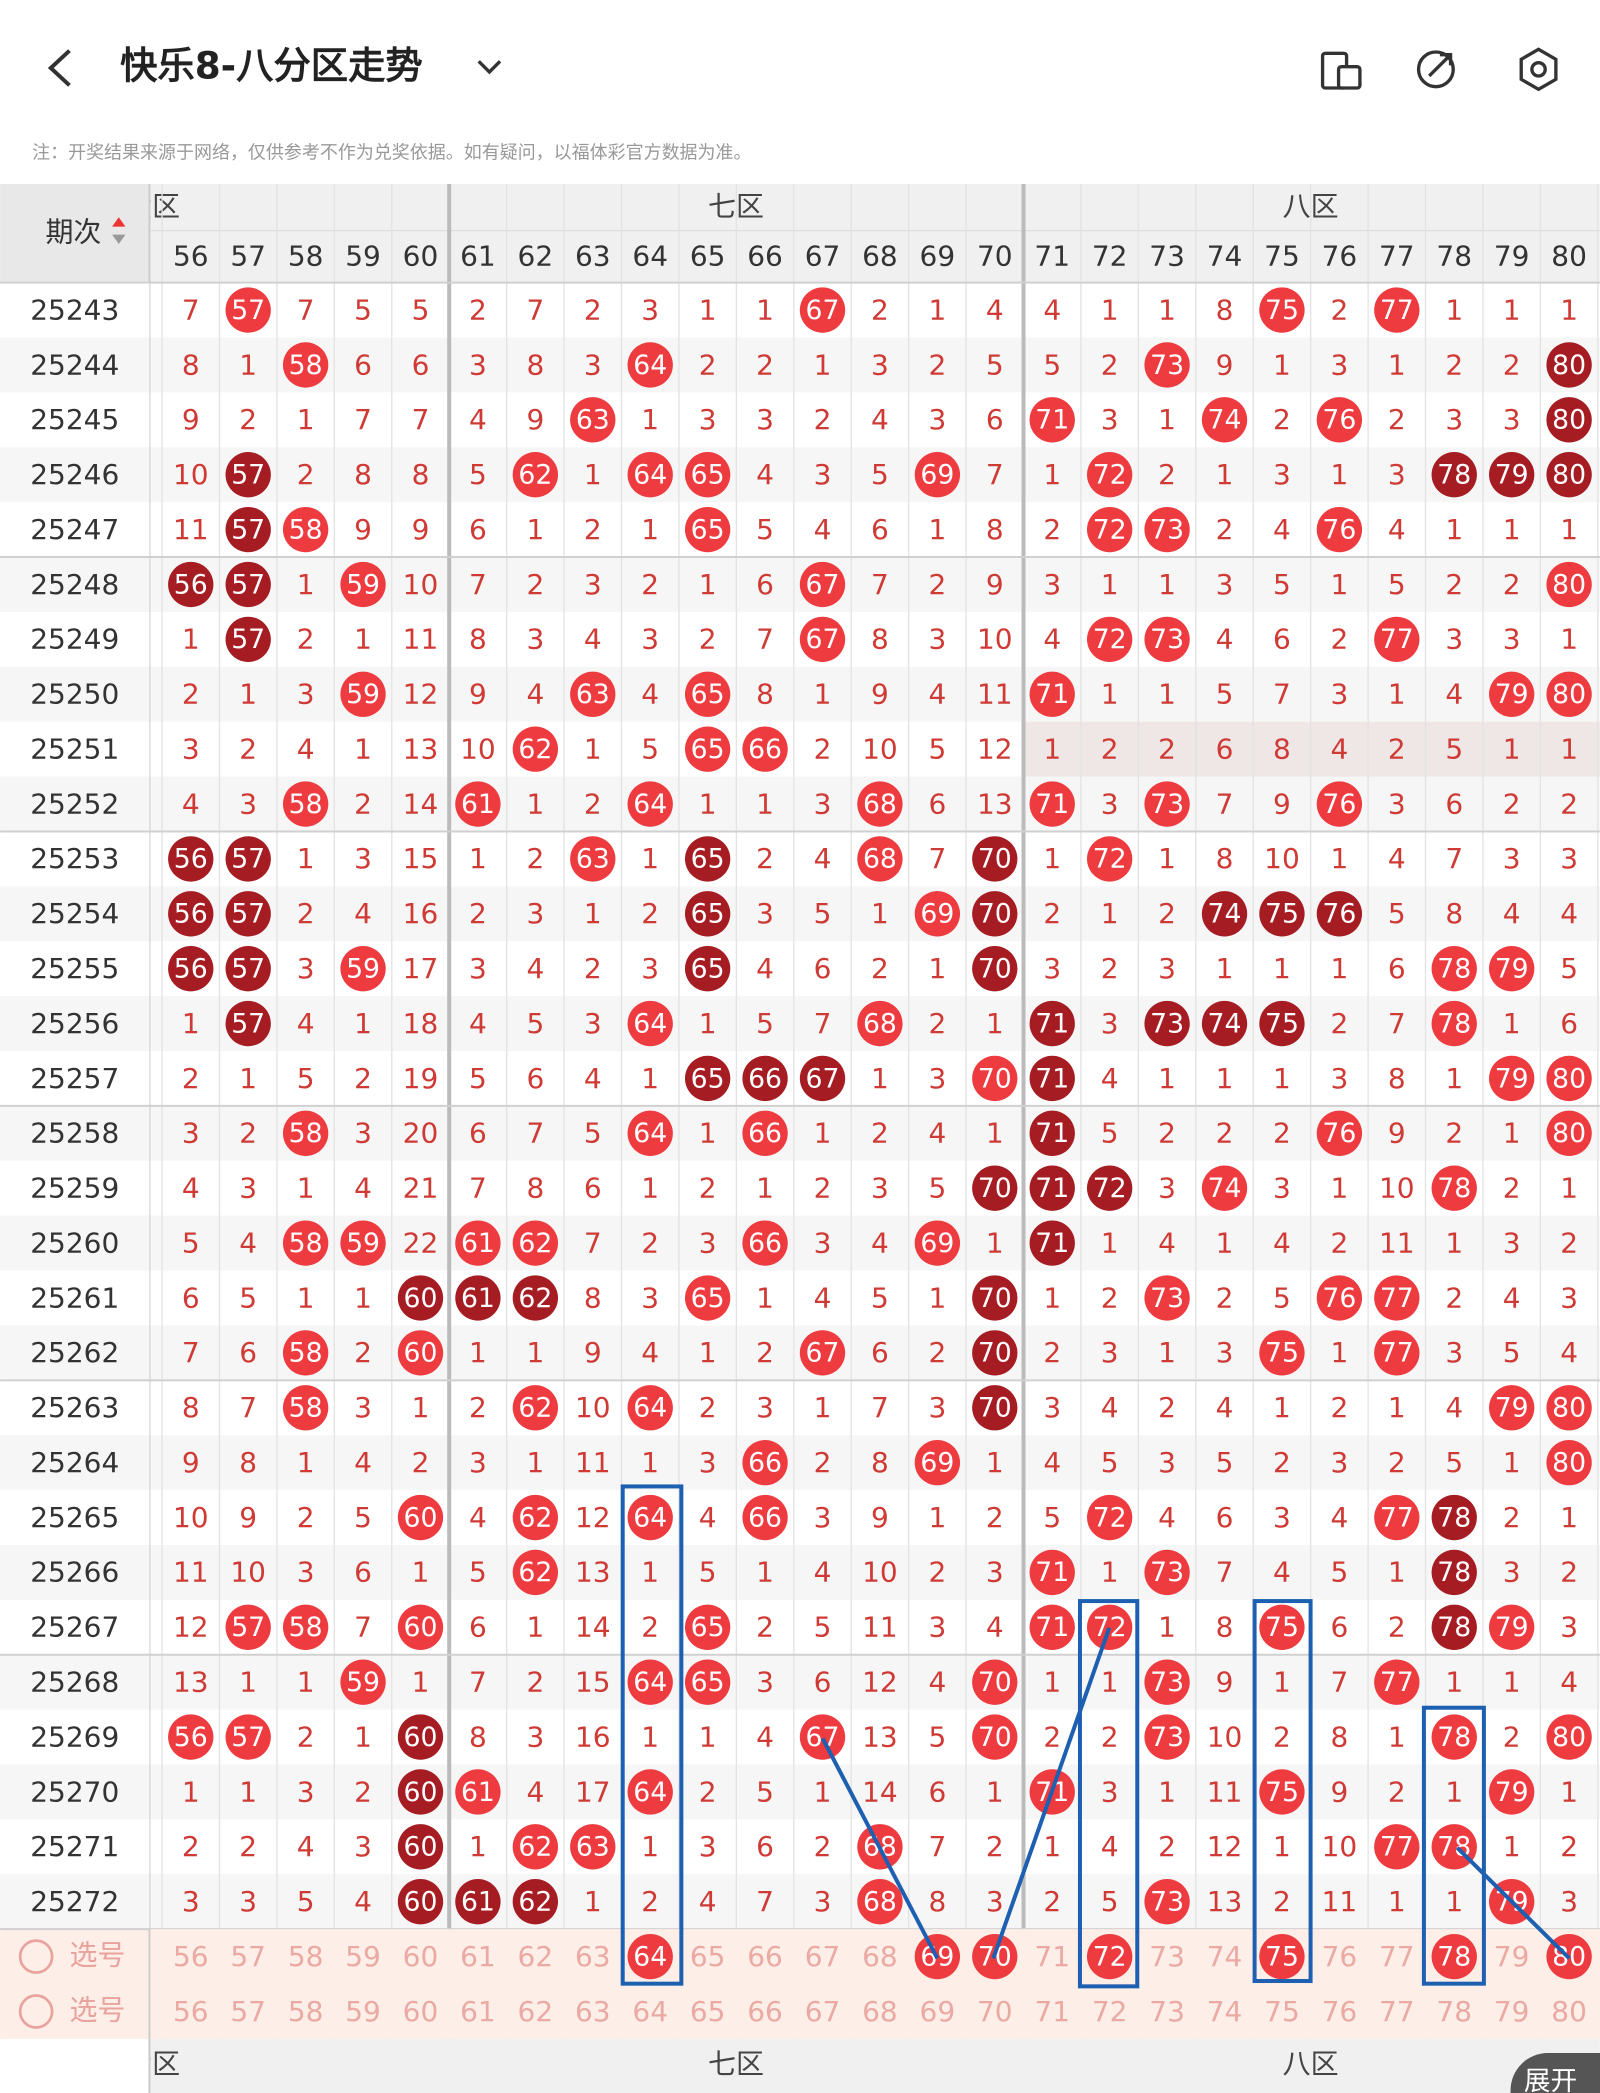 The width and height of the screenshot is (1600, 2093). I want to click on column-header: 67, so click(823, 255).